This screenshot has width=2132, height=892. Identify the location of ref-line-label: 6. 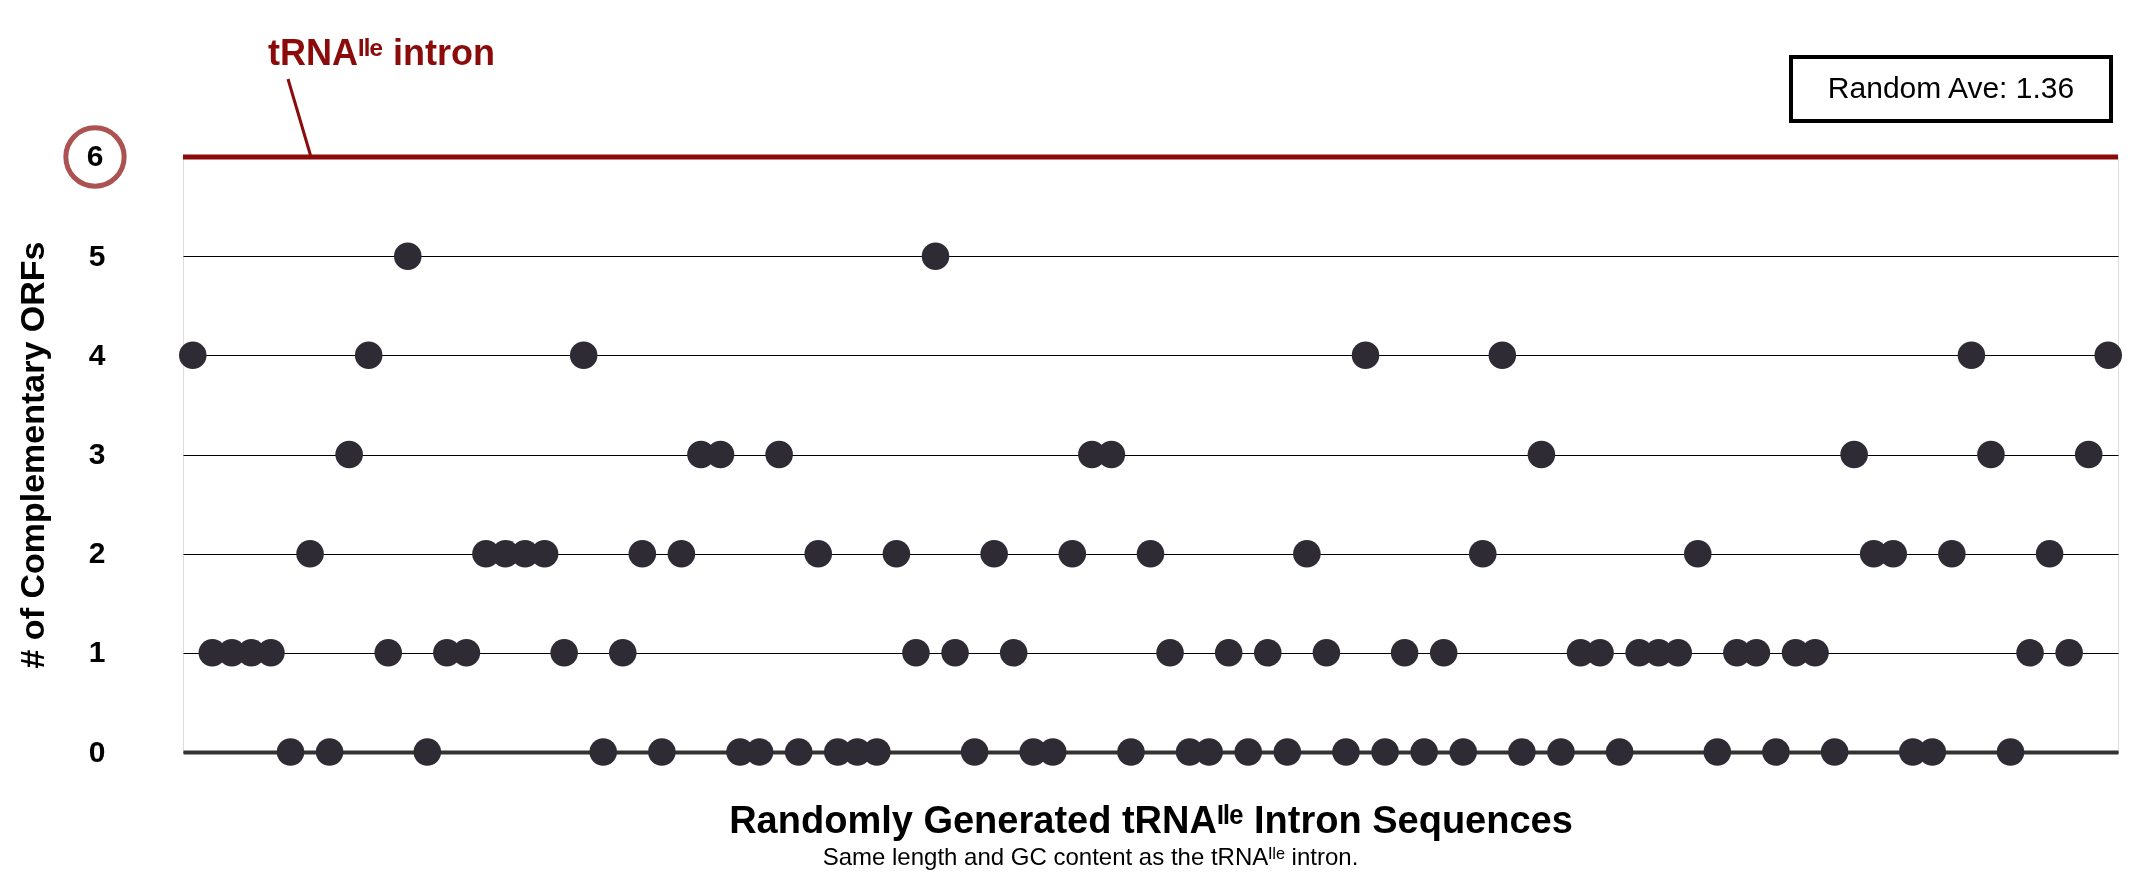
(95, 155).